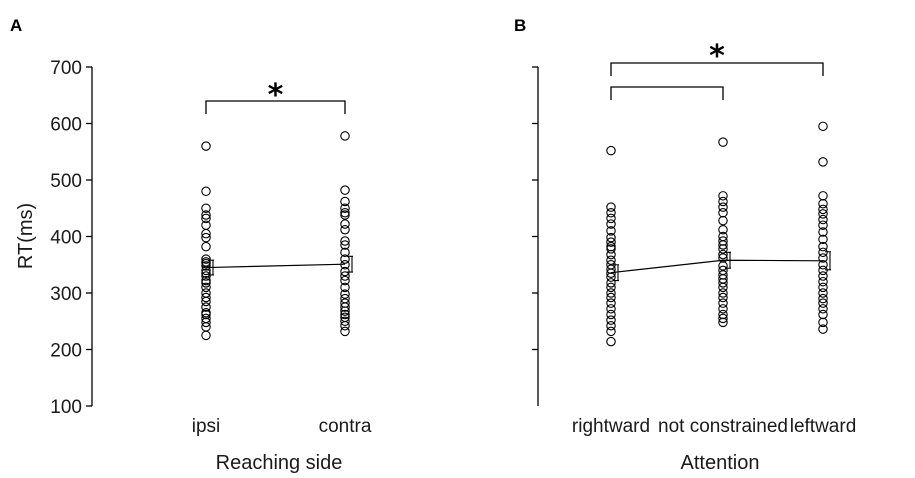 The height and width of the screenshot is (478, 915). I want to click on x-tick-label: ipsi, so click(206, 426).